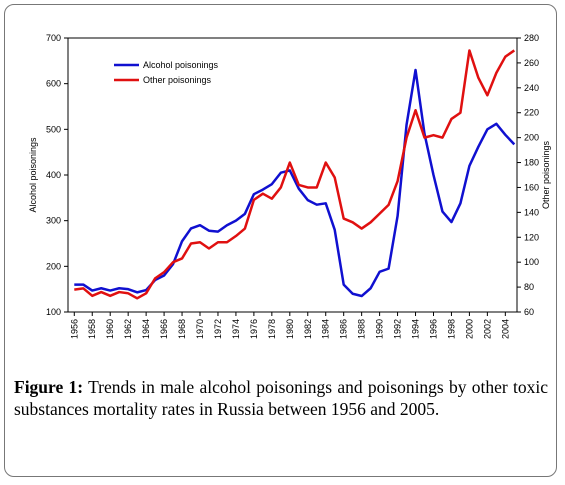  Describe the element at coordinates (254, 329) in the screenshot. I see `x-tick-label: 1976` at that location.